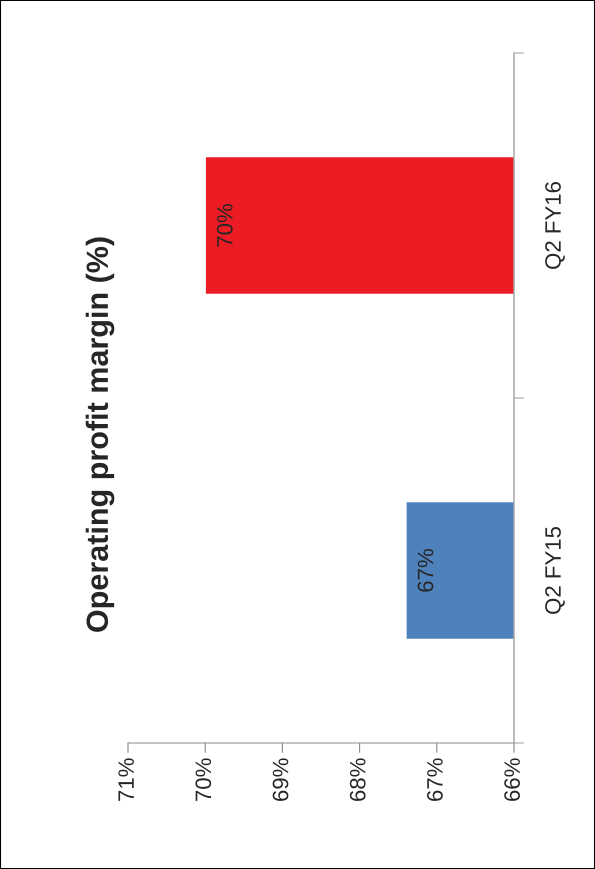 Image resolution: width=595 pixels, height=869 pixels. Describe the element at coordinates (100, 434) in the screenshot. I see `text: Operating profit margin (%)` at that location.